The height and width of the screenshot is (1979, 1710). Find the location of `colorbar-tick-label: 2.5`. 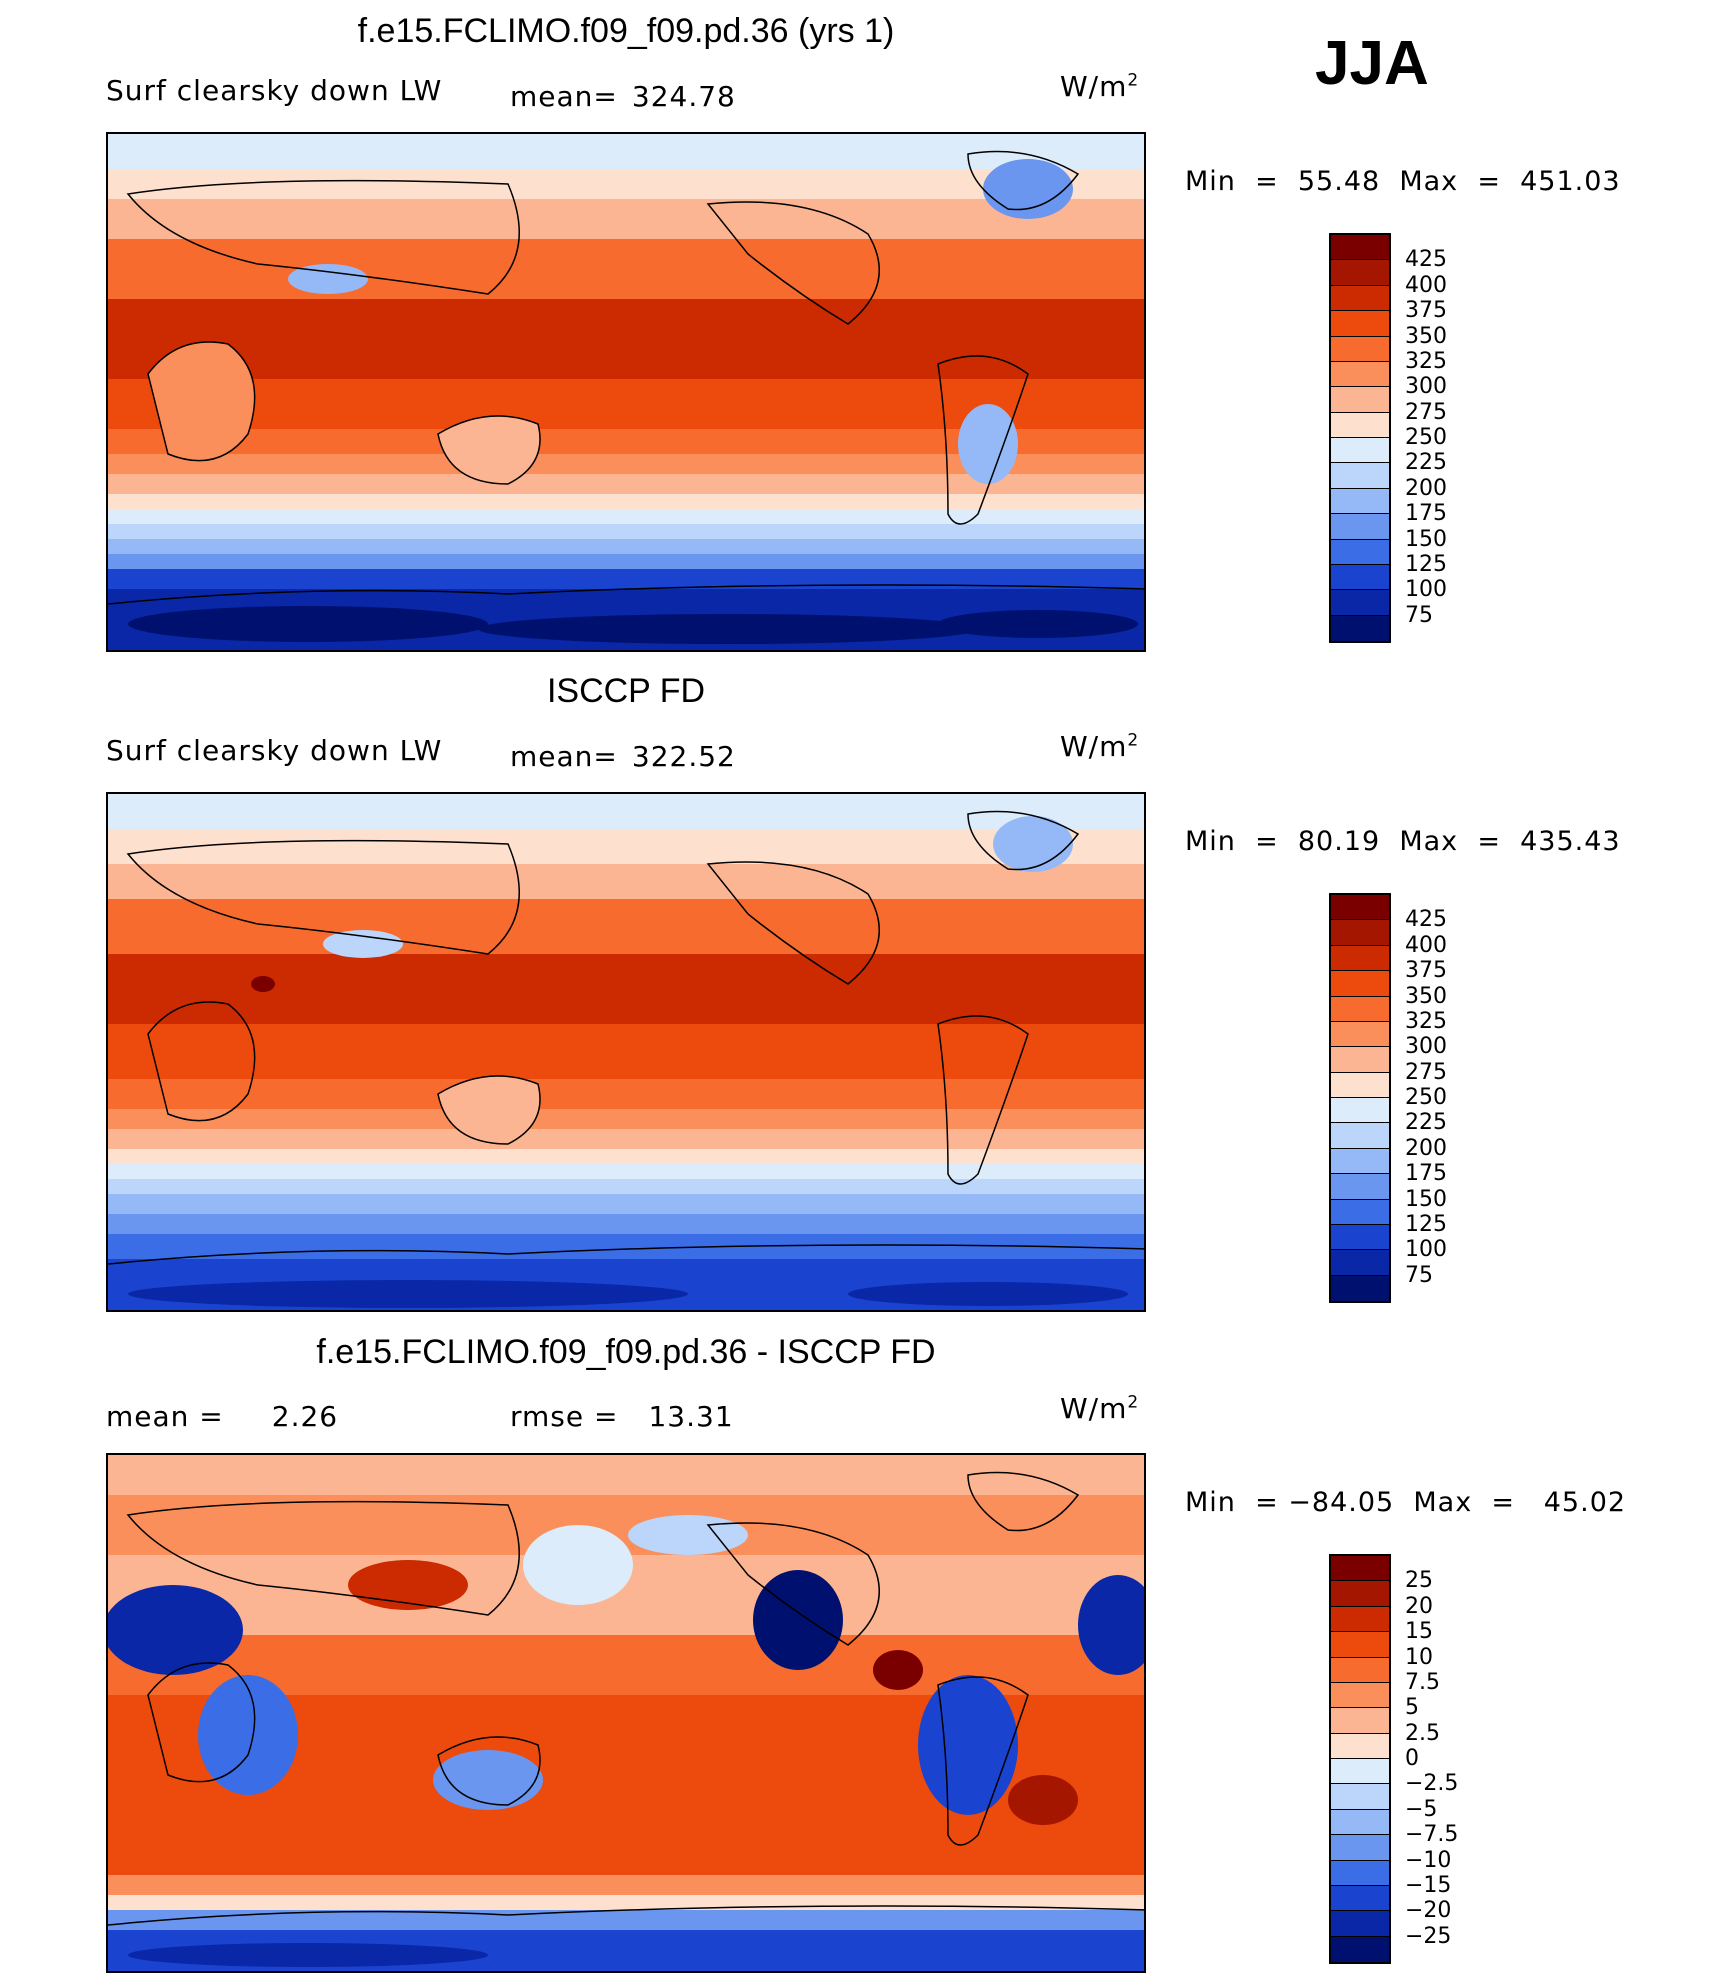

colorbar-tick-label: 2.5 is located at coordinates (1422, 1733).